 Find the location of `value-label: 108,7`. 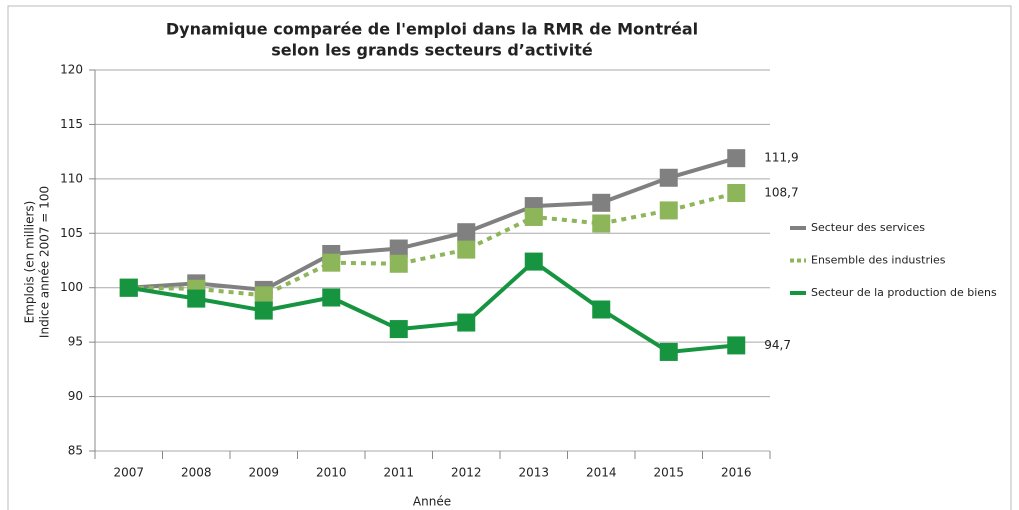

value-label: 108,7 is located at coordinates (781, 193).